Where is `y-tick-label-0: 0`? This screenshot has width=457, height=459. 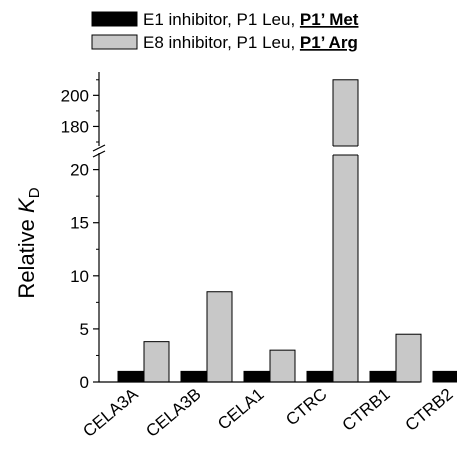
y-tick-label-0: 0 is located at coordinates (84, 382).